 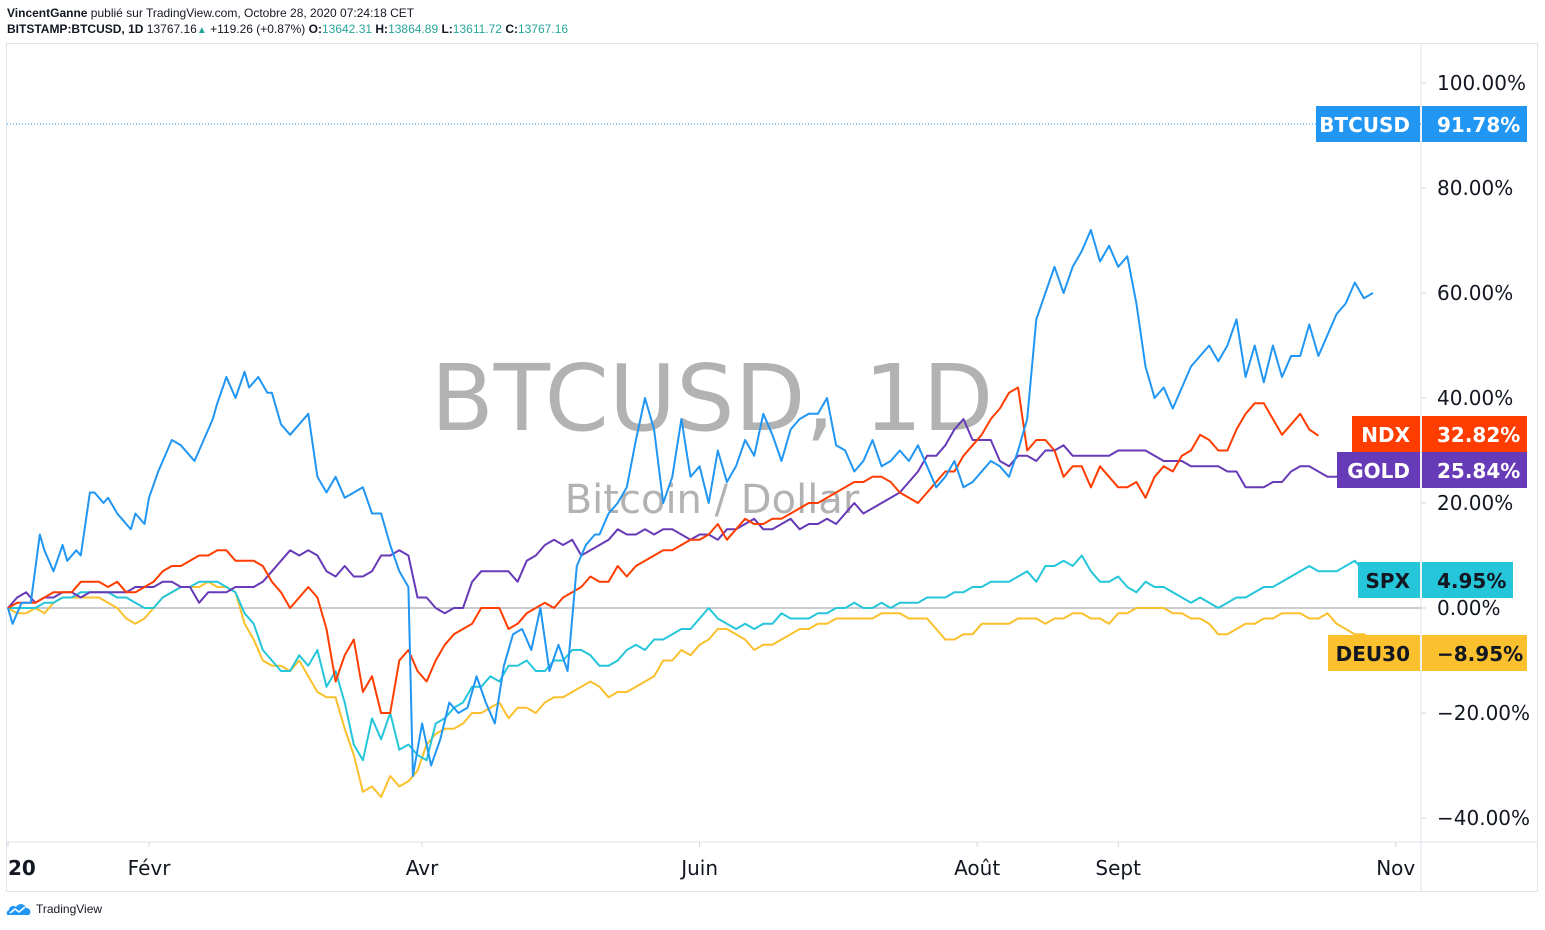 What do you see at coordinates (422, 868) in the screenshot?
I see `x-tick-label: Avr` at bounding box center [422, 868].